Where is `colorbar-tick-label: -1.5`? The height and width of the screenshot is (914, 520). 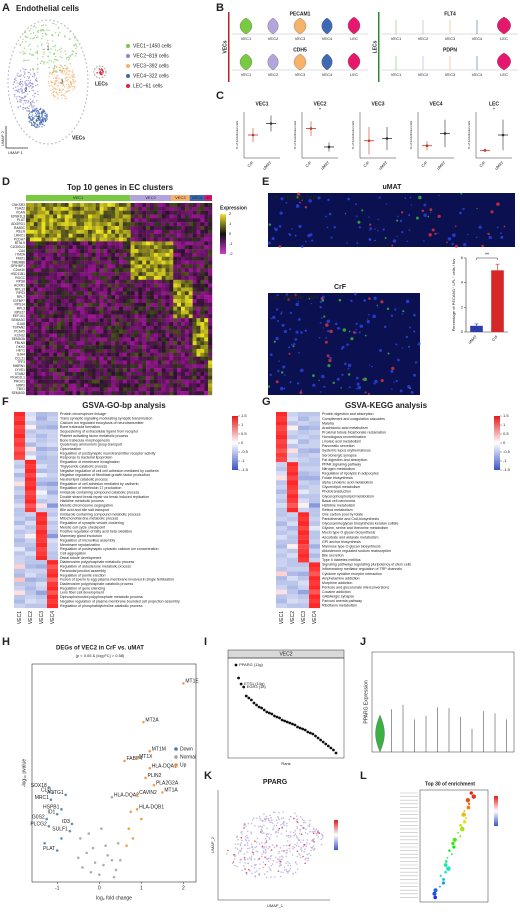
colorbar-tick-label: -1.5 is located at coordinates (245, 469).